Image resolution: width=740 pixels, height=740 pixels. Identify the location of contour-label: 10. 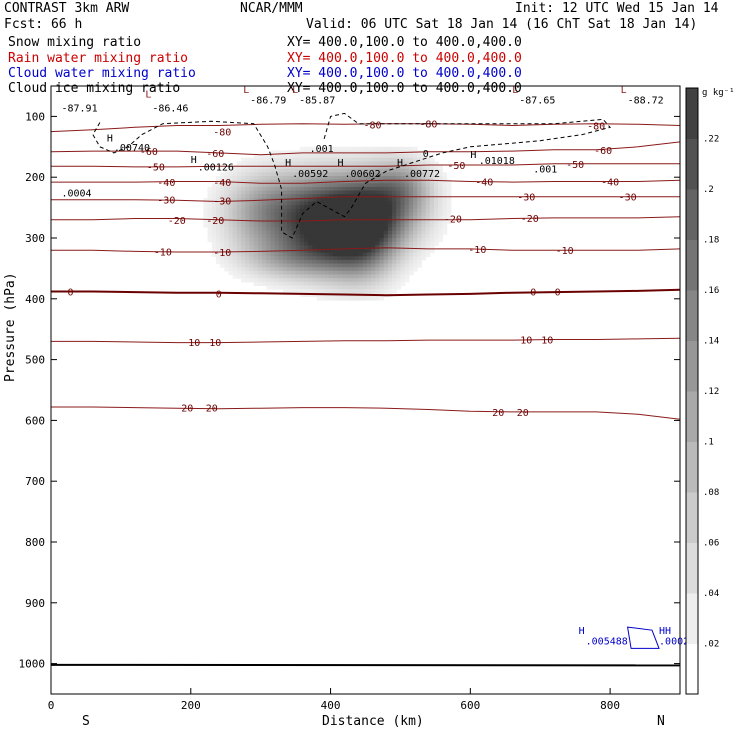
(194, 343).